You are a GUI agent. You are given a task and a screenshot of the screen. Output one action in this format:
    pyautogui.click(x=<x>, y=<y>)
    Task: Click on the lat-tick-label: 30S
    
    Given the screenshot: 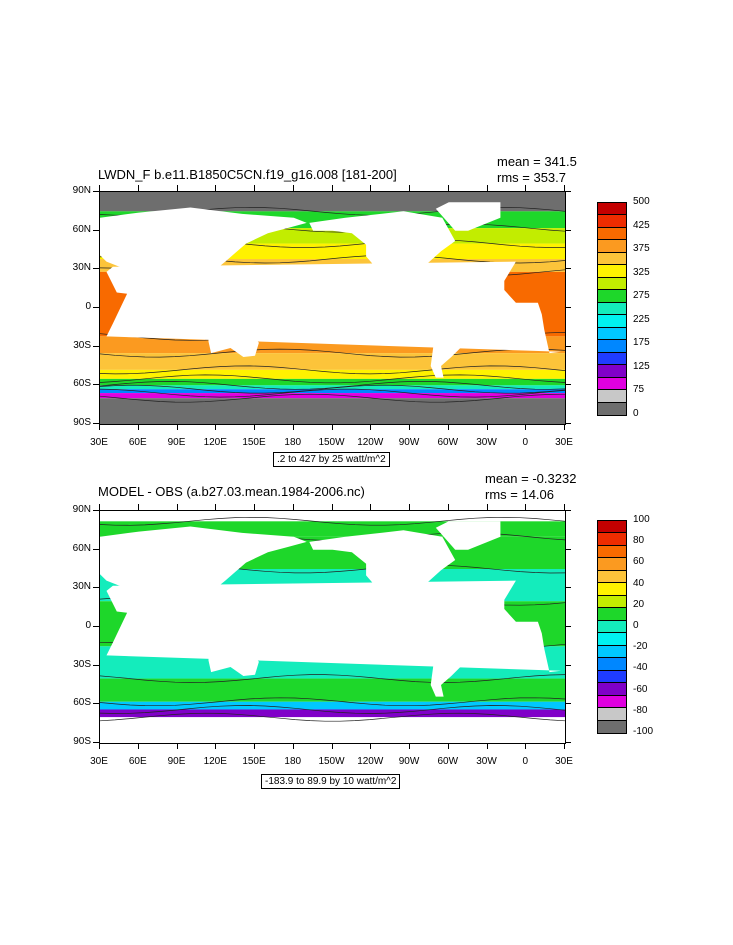 What is the action you would take?
    pyautogui.click(x=82, y=345)
    